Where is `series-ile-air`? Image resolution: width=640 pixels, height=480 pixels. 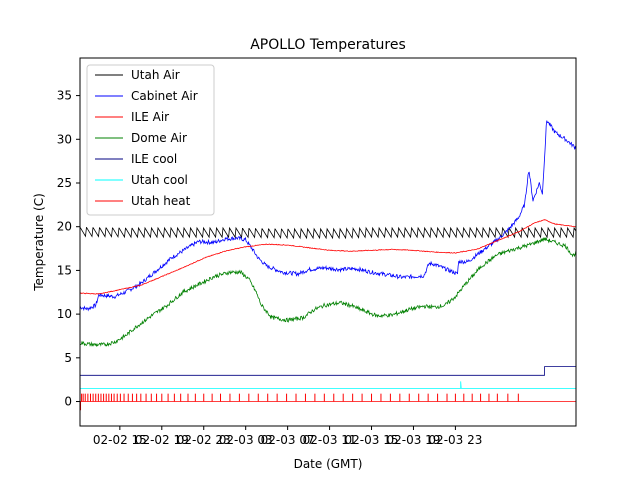
series-ile-air is located at coordinates (328, 257).